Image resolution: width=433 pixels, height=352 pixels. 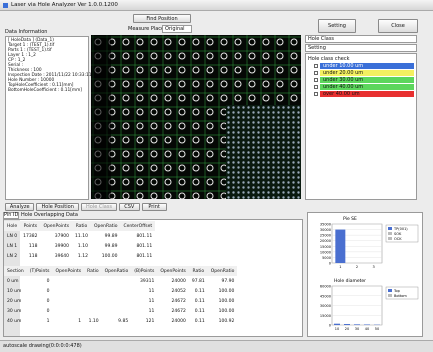 I want to click on row-label: 40 um, so click(x=14, y=321).